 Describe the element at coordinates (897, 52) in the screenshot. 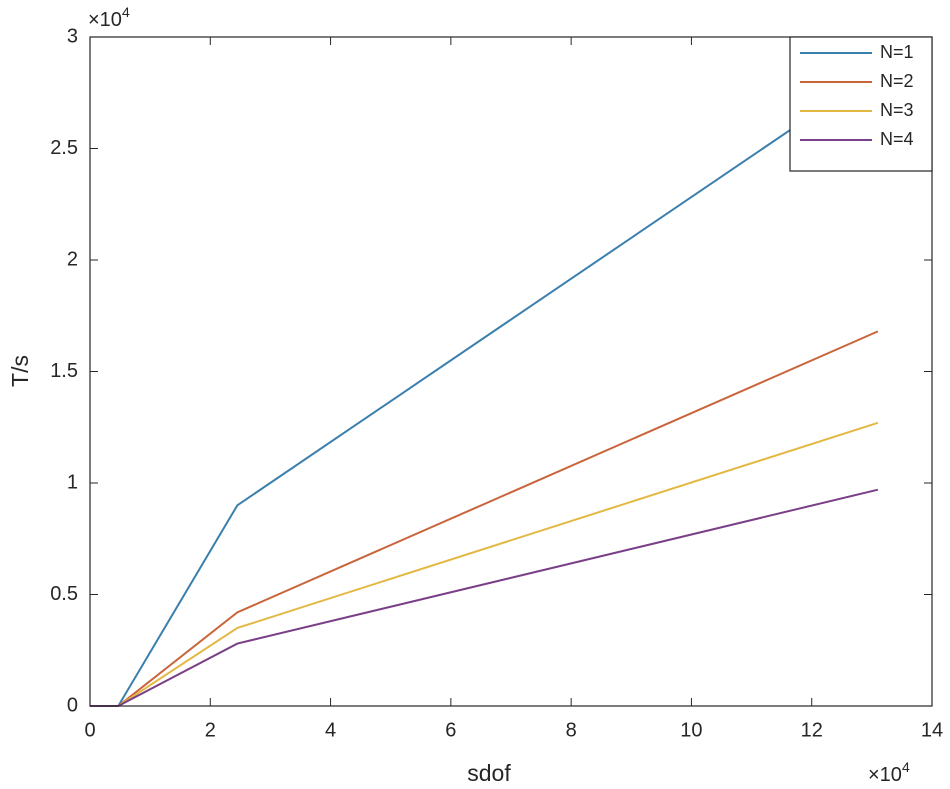

I see `legend-label: N=1` at that location.